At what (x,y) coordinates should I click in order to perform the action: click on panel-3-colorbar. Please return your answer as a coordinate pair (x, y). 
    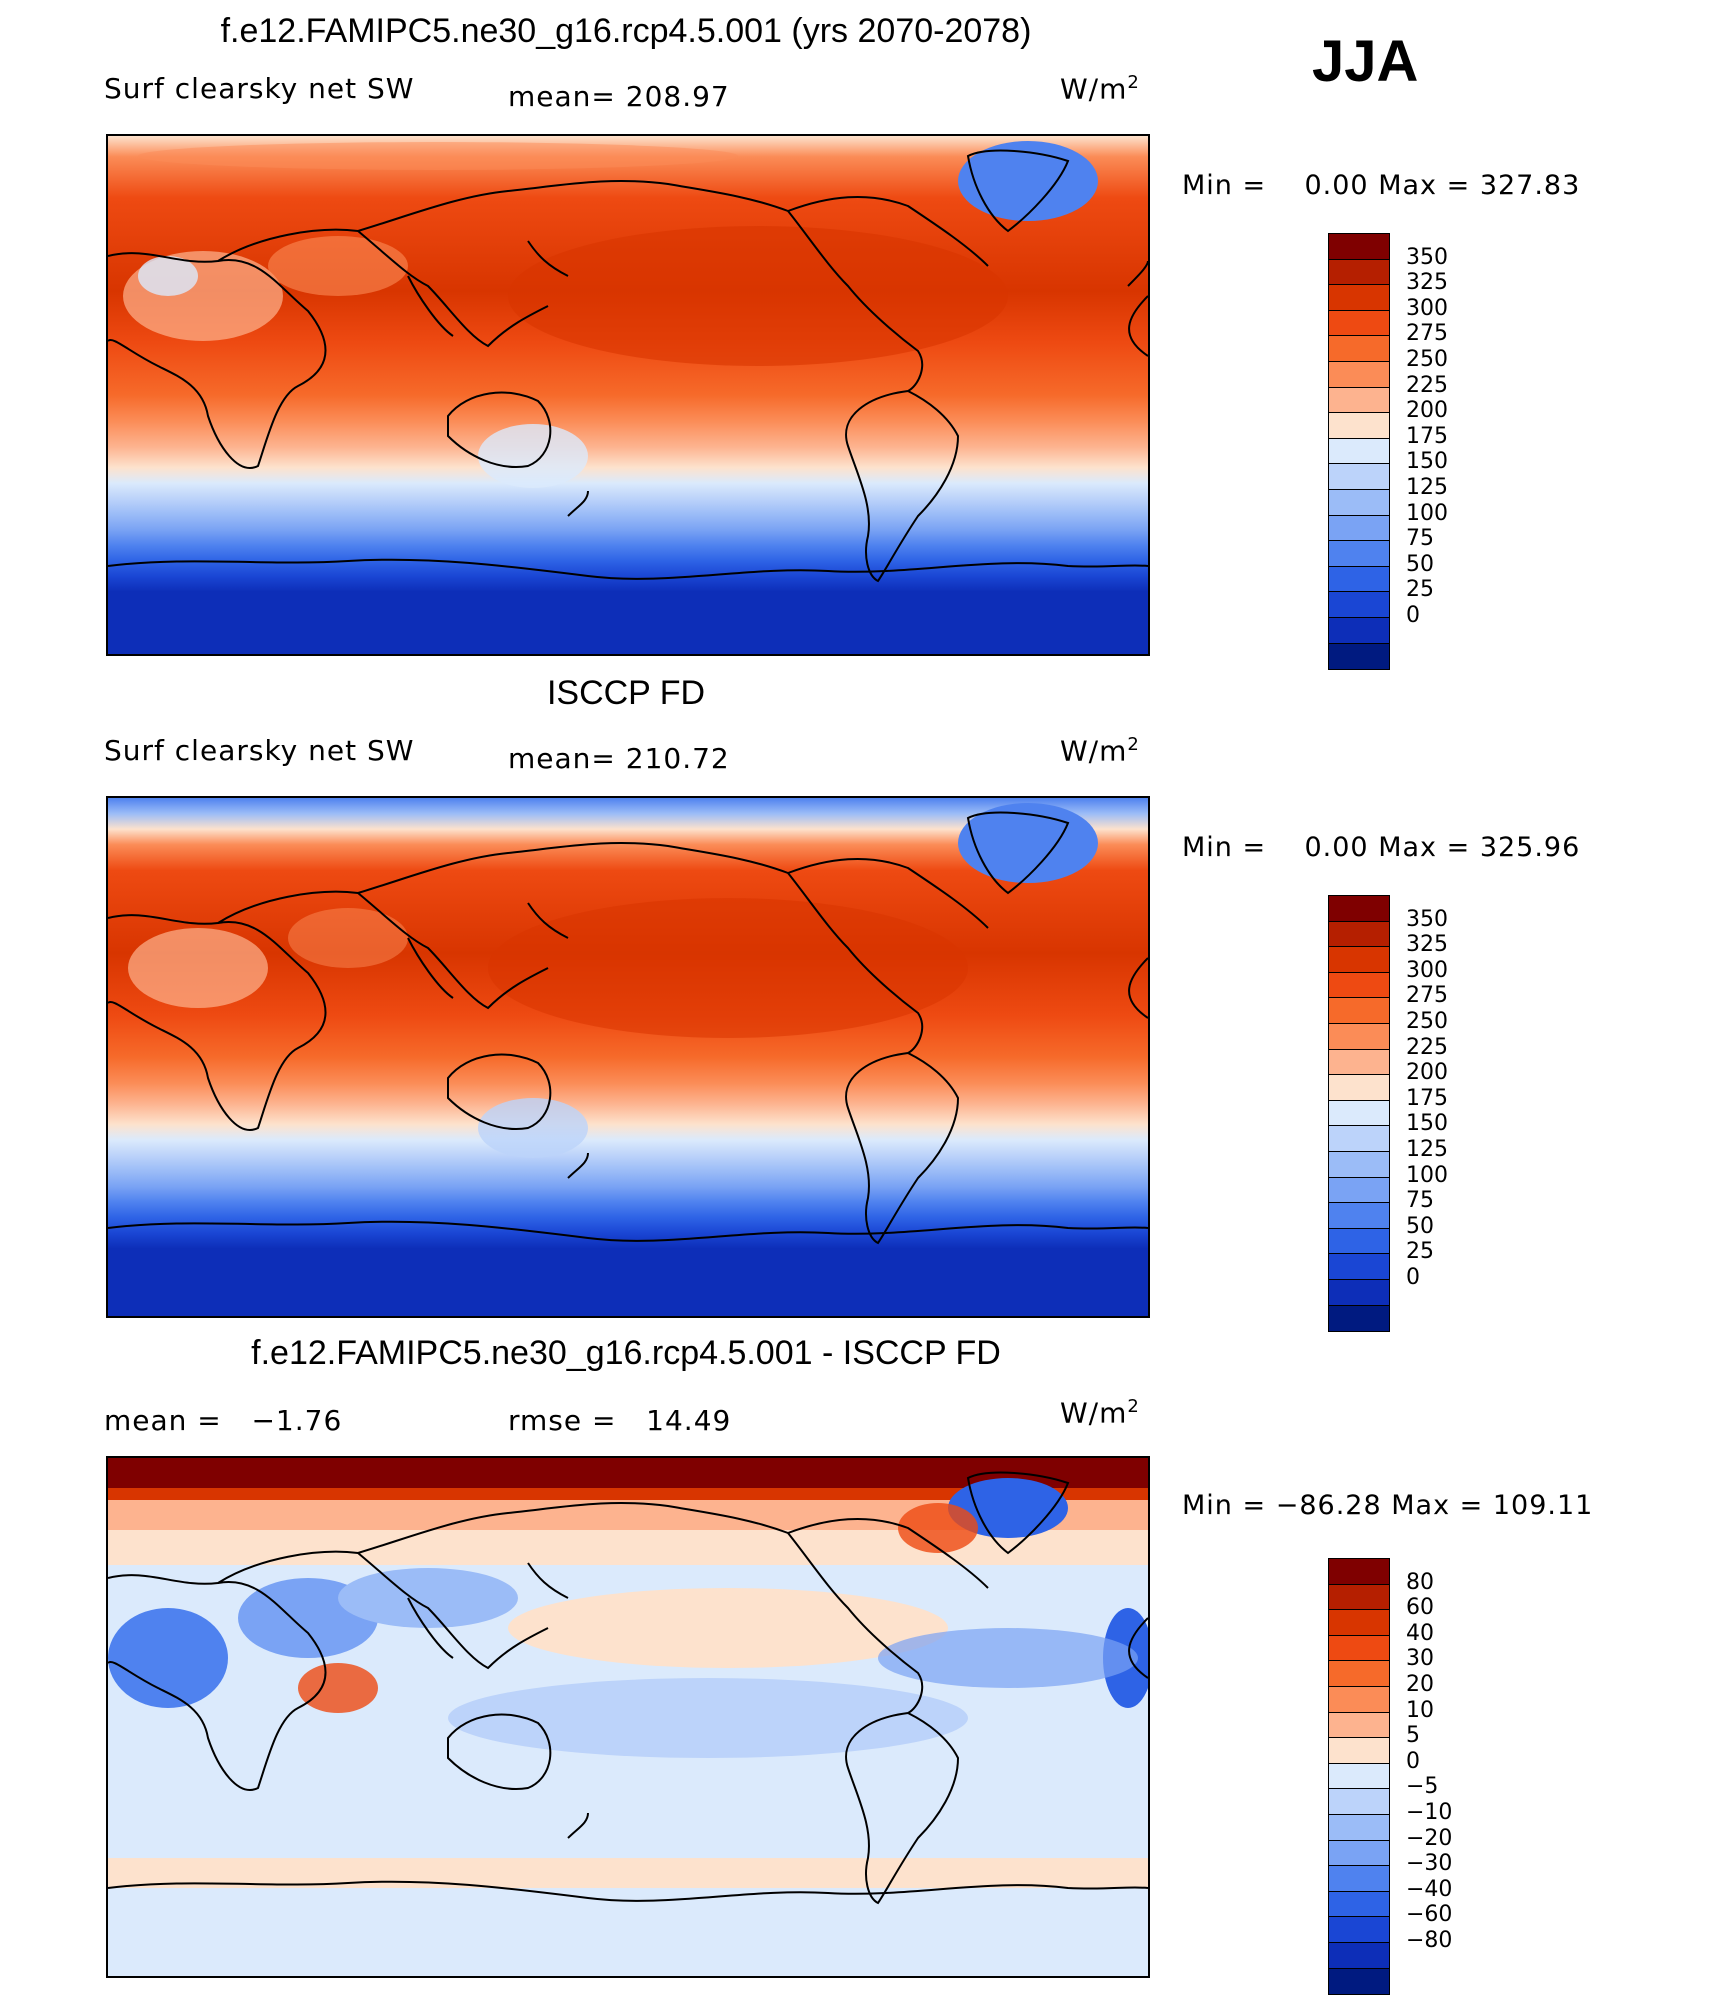
    Looking at the image, I should click on (1359, 1776).